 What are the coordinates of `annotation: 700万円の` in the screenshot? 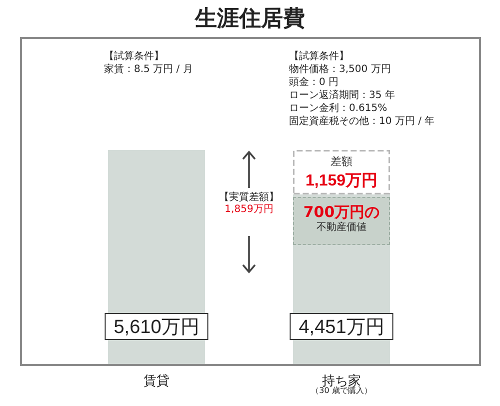 It's located at (341, 212).